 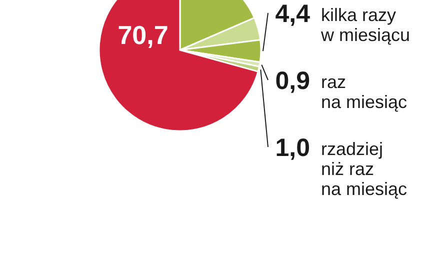 I want to click on data-label: 1,0, so click(x=292, y=148).